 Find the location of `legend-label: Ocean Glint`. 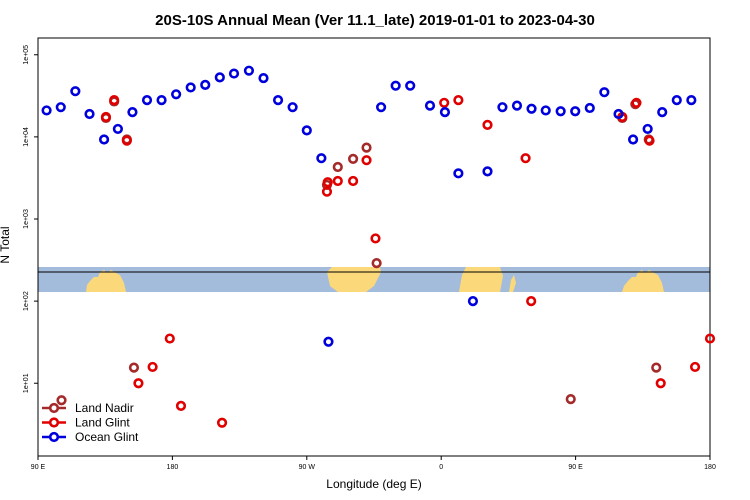

legend-label: Ocean Glint is located at coordinates (107, 437).